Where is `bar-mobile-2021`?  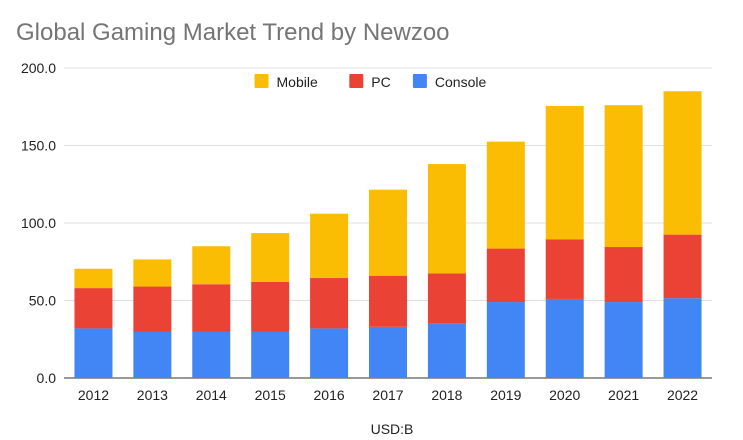
bar-mobile-2021 is located at coordinates (623, 176).